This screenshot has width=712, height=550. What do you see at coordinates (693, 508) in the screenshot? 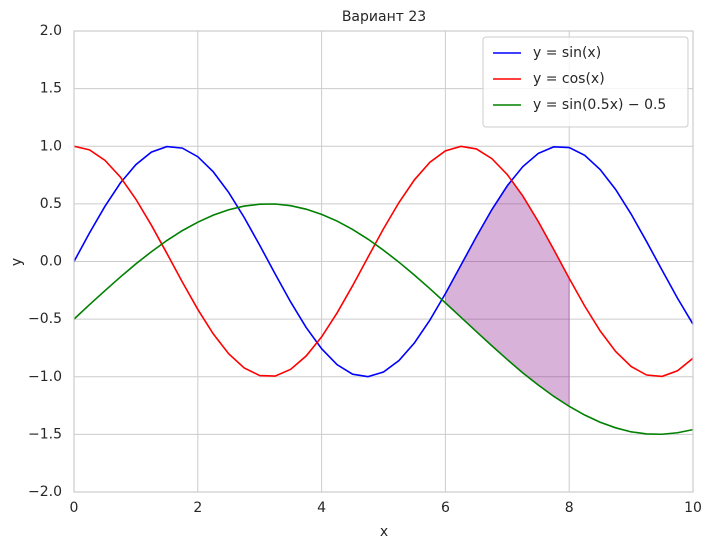
I see `x-tick-label: 10` at bounding box center [693, 508].